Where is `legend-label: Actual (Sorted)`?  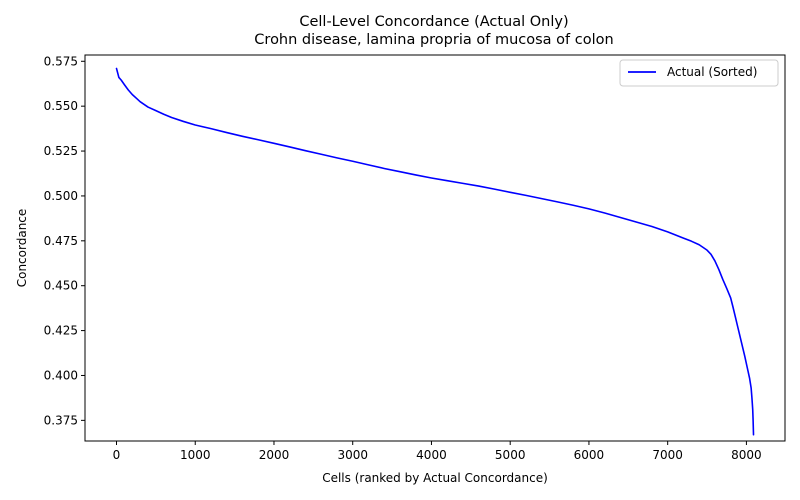 legend-label: Actual (Sorted) is located at coordinates (712, 72).